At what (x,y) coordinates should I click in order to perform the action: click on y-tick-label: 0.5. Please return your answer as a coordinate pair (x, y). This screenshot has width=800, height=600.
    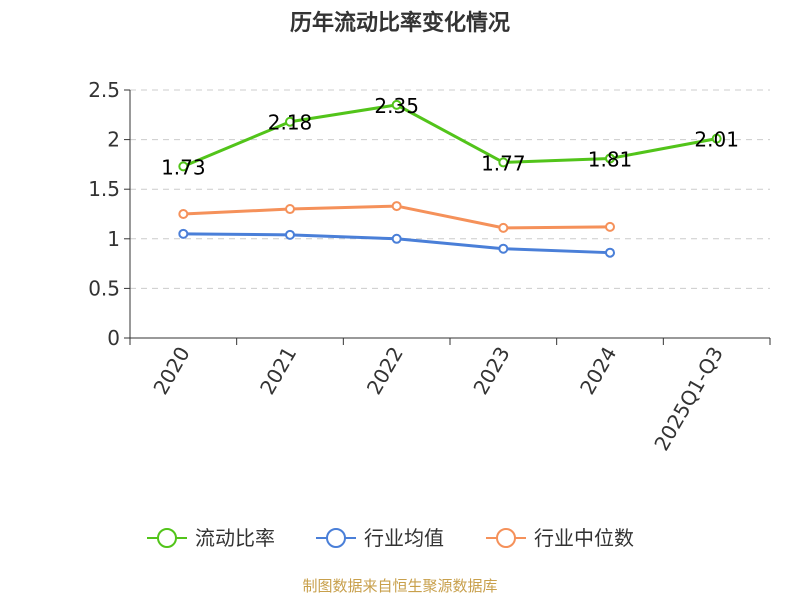
    Looking at the image, I should click on (104, 288).